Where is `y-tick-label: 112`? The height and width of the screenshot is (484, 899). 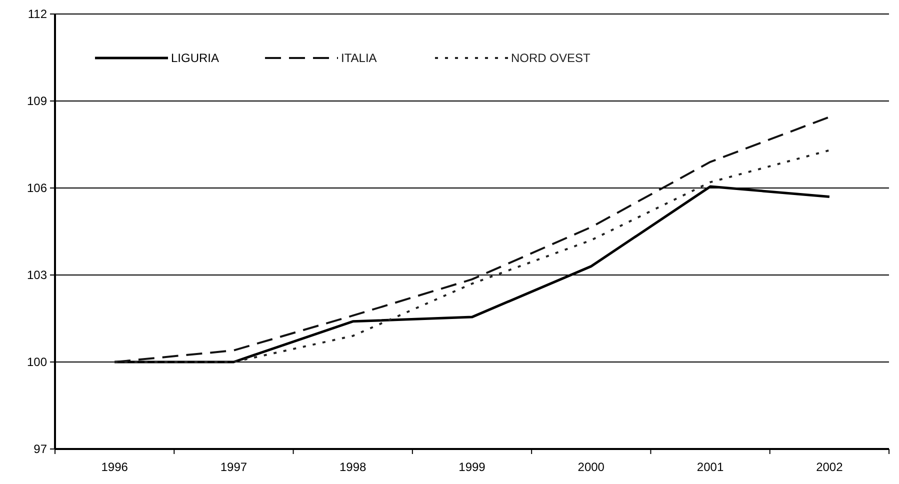 y-tick-label: 112 is located at coordinates (38, 14).